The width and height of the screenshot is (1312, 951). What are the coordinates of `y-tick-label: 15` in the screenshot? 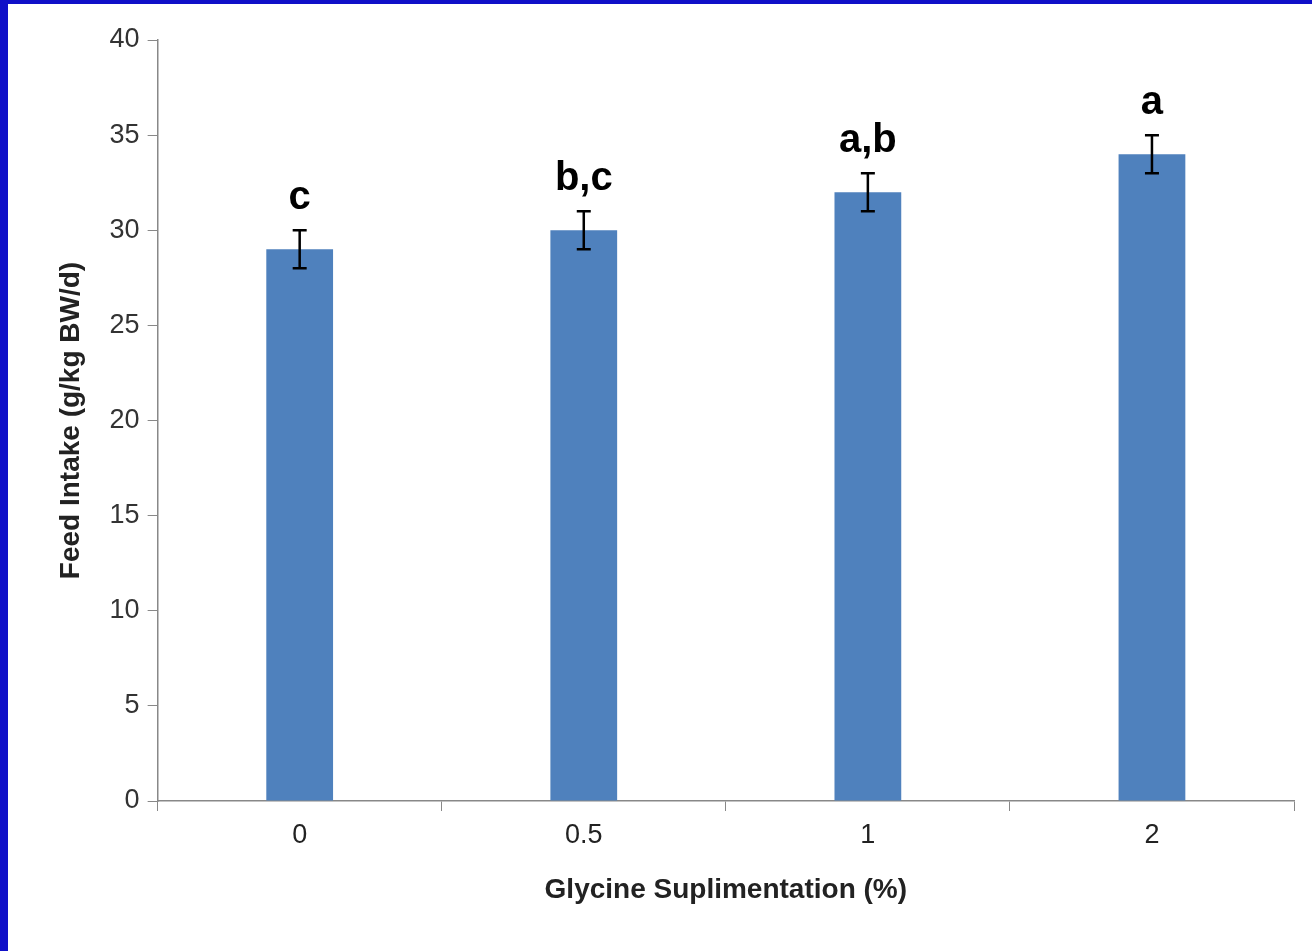 It's located at (124, 514).